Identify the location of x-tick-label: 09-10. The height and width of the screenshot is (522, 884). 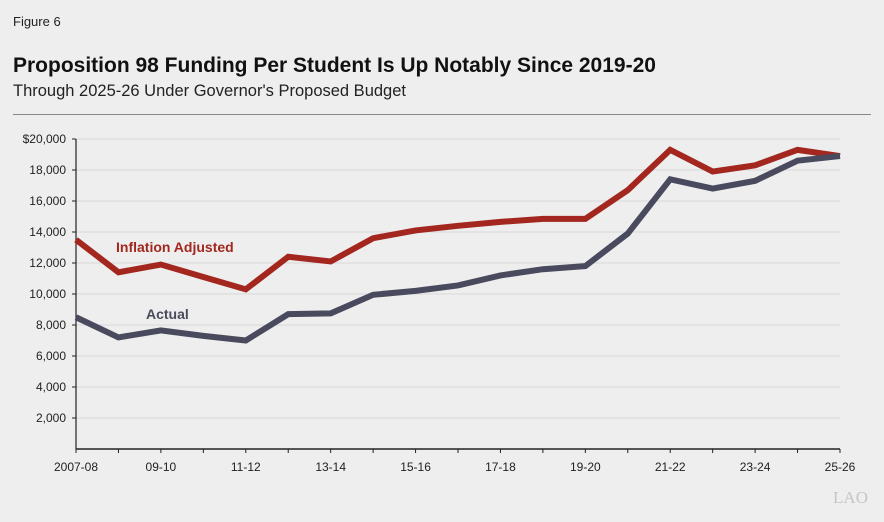
(161, 467).